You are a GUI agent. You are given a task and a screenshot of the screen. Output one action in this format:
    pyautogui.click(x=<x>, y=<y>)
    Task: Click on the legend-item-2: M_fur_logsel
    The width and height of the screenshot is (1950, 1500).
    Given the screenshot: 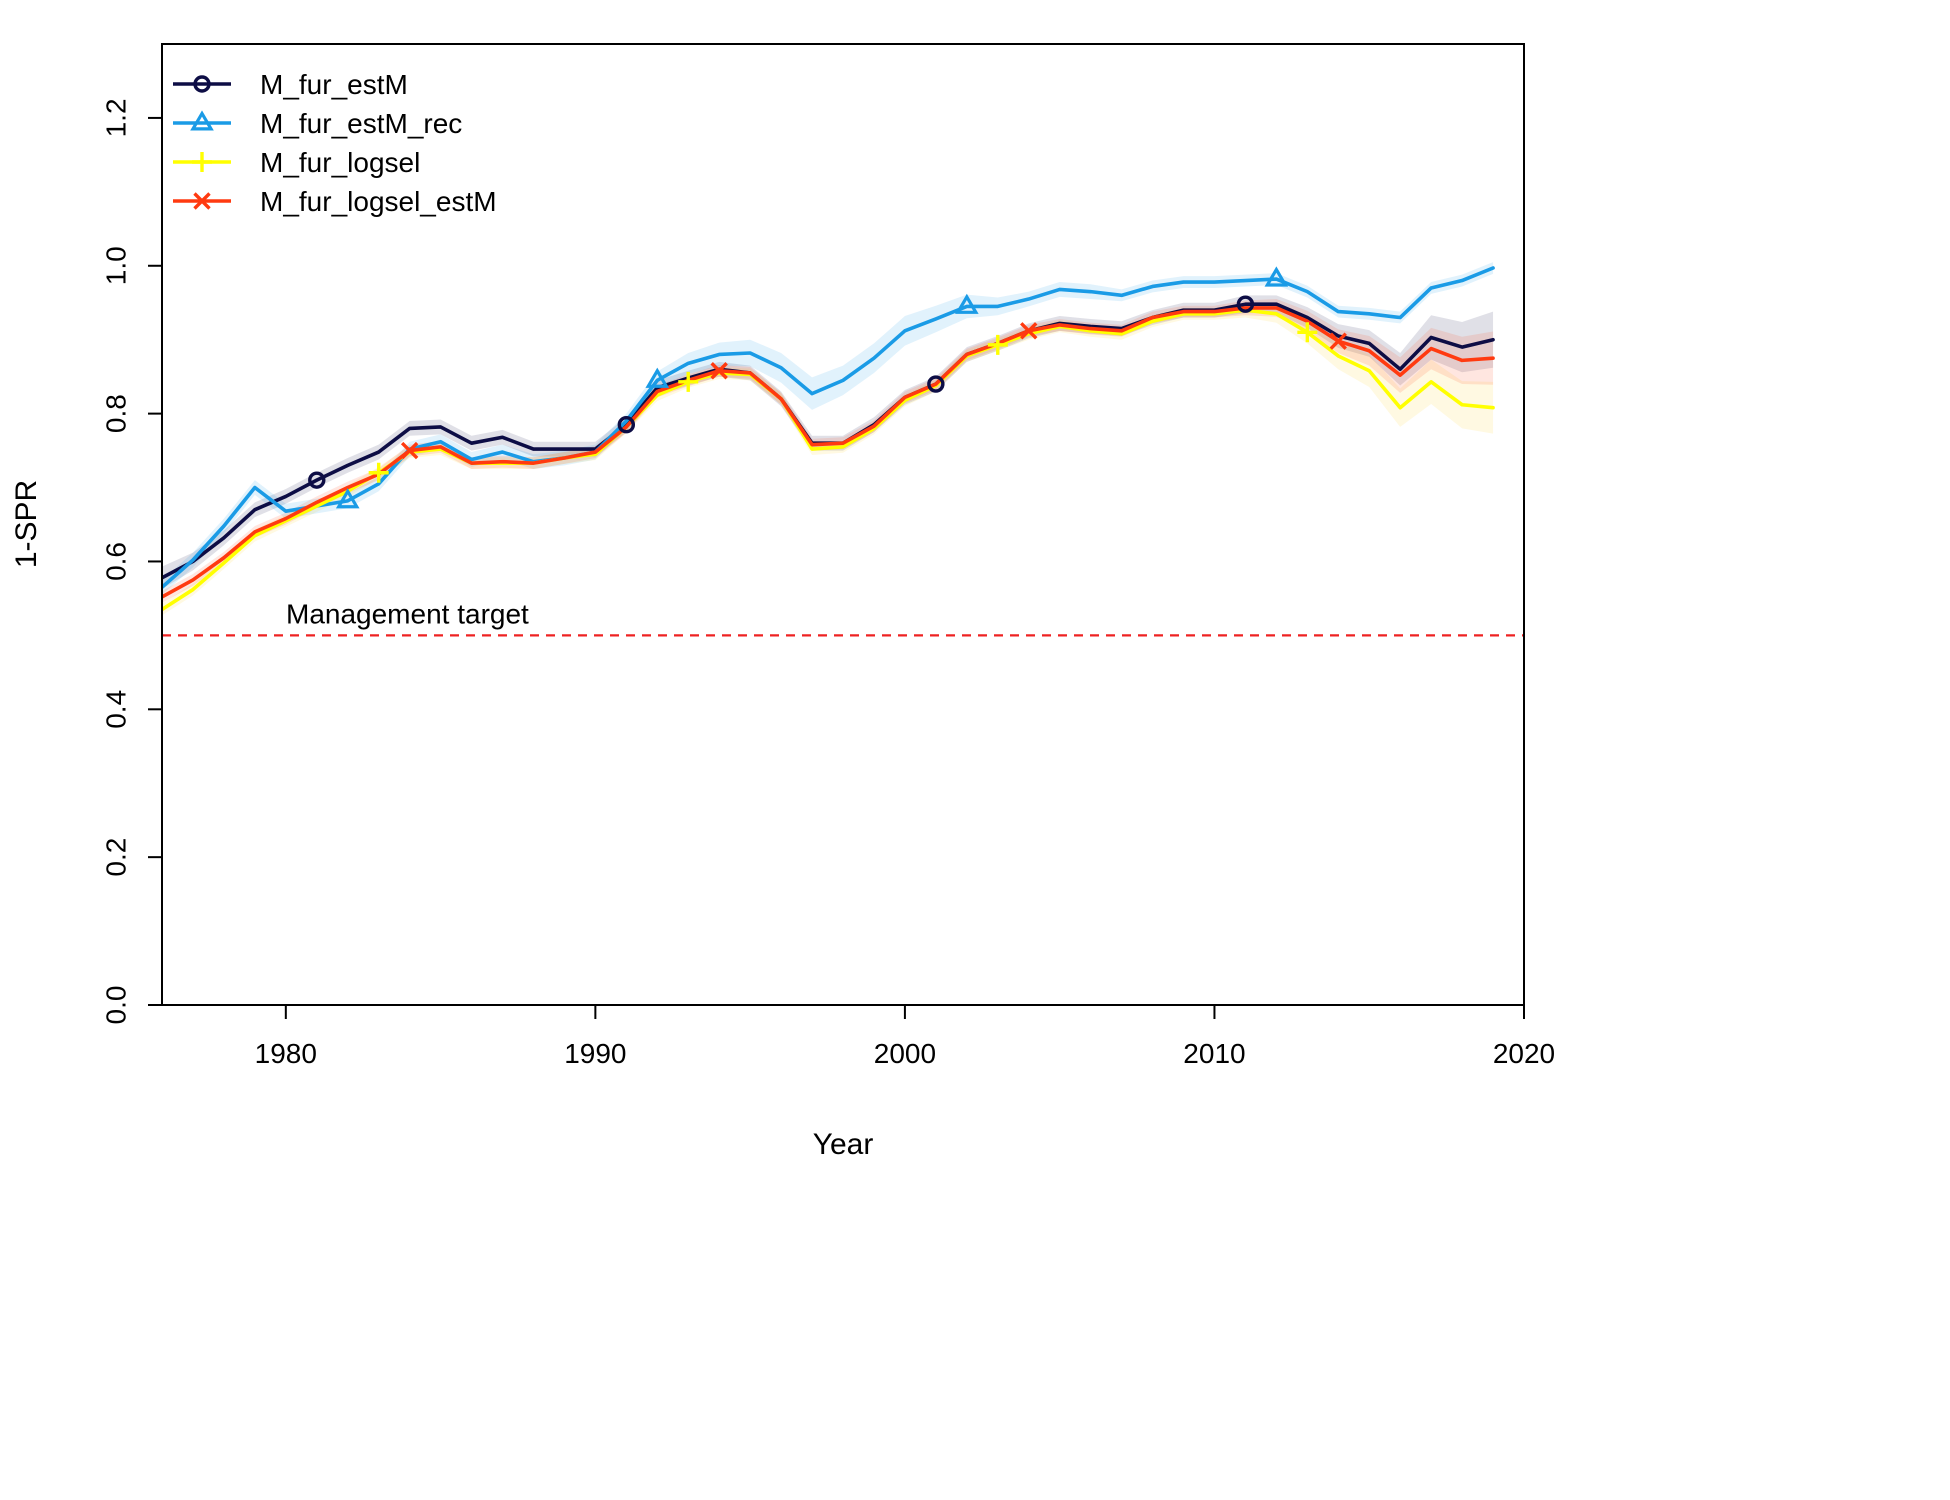 What is the action you would take?
    pyautogui.click(x=296, y=162)
    